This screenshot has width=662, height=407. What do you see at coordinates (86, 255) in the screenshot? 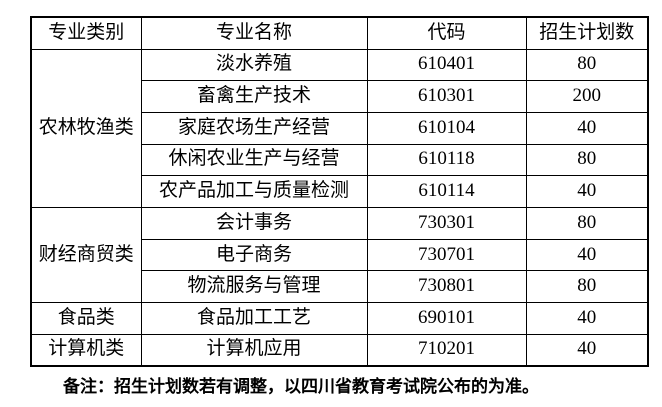
I see `category-cell: 财经商贸类` at bounding box center [86, 255].